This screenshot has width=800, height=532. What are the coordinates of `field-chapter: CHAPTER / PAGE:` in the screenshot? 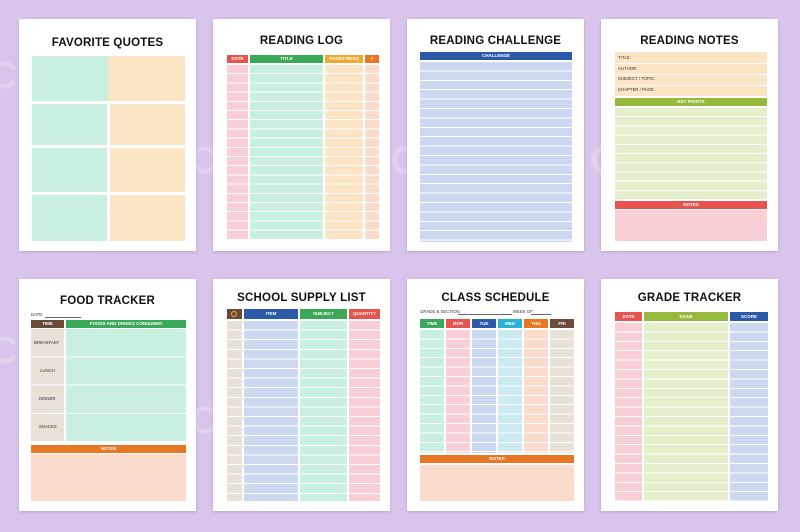 It's located at (636, 89).